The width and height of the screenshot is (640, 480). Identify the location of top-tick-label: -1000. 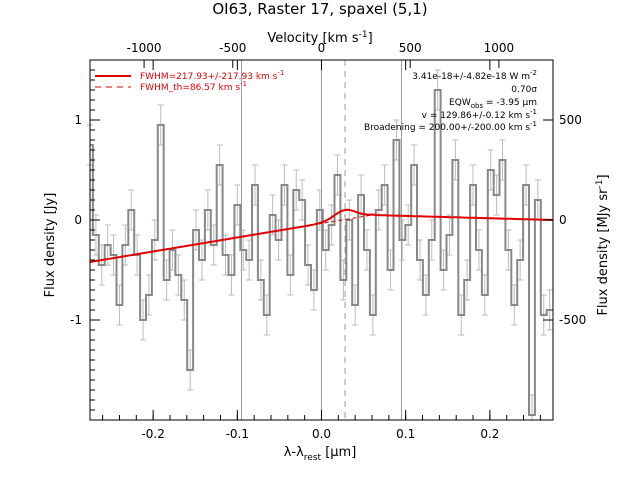
(144, 48).